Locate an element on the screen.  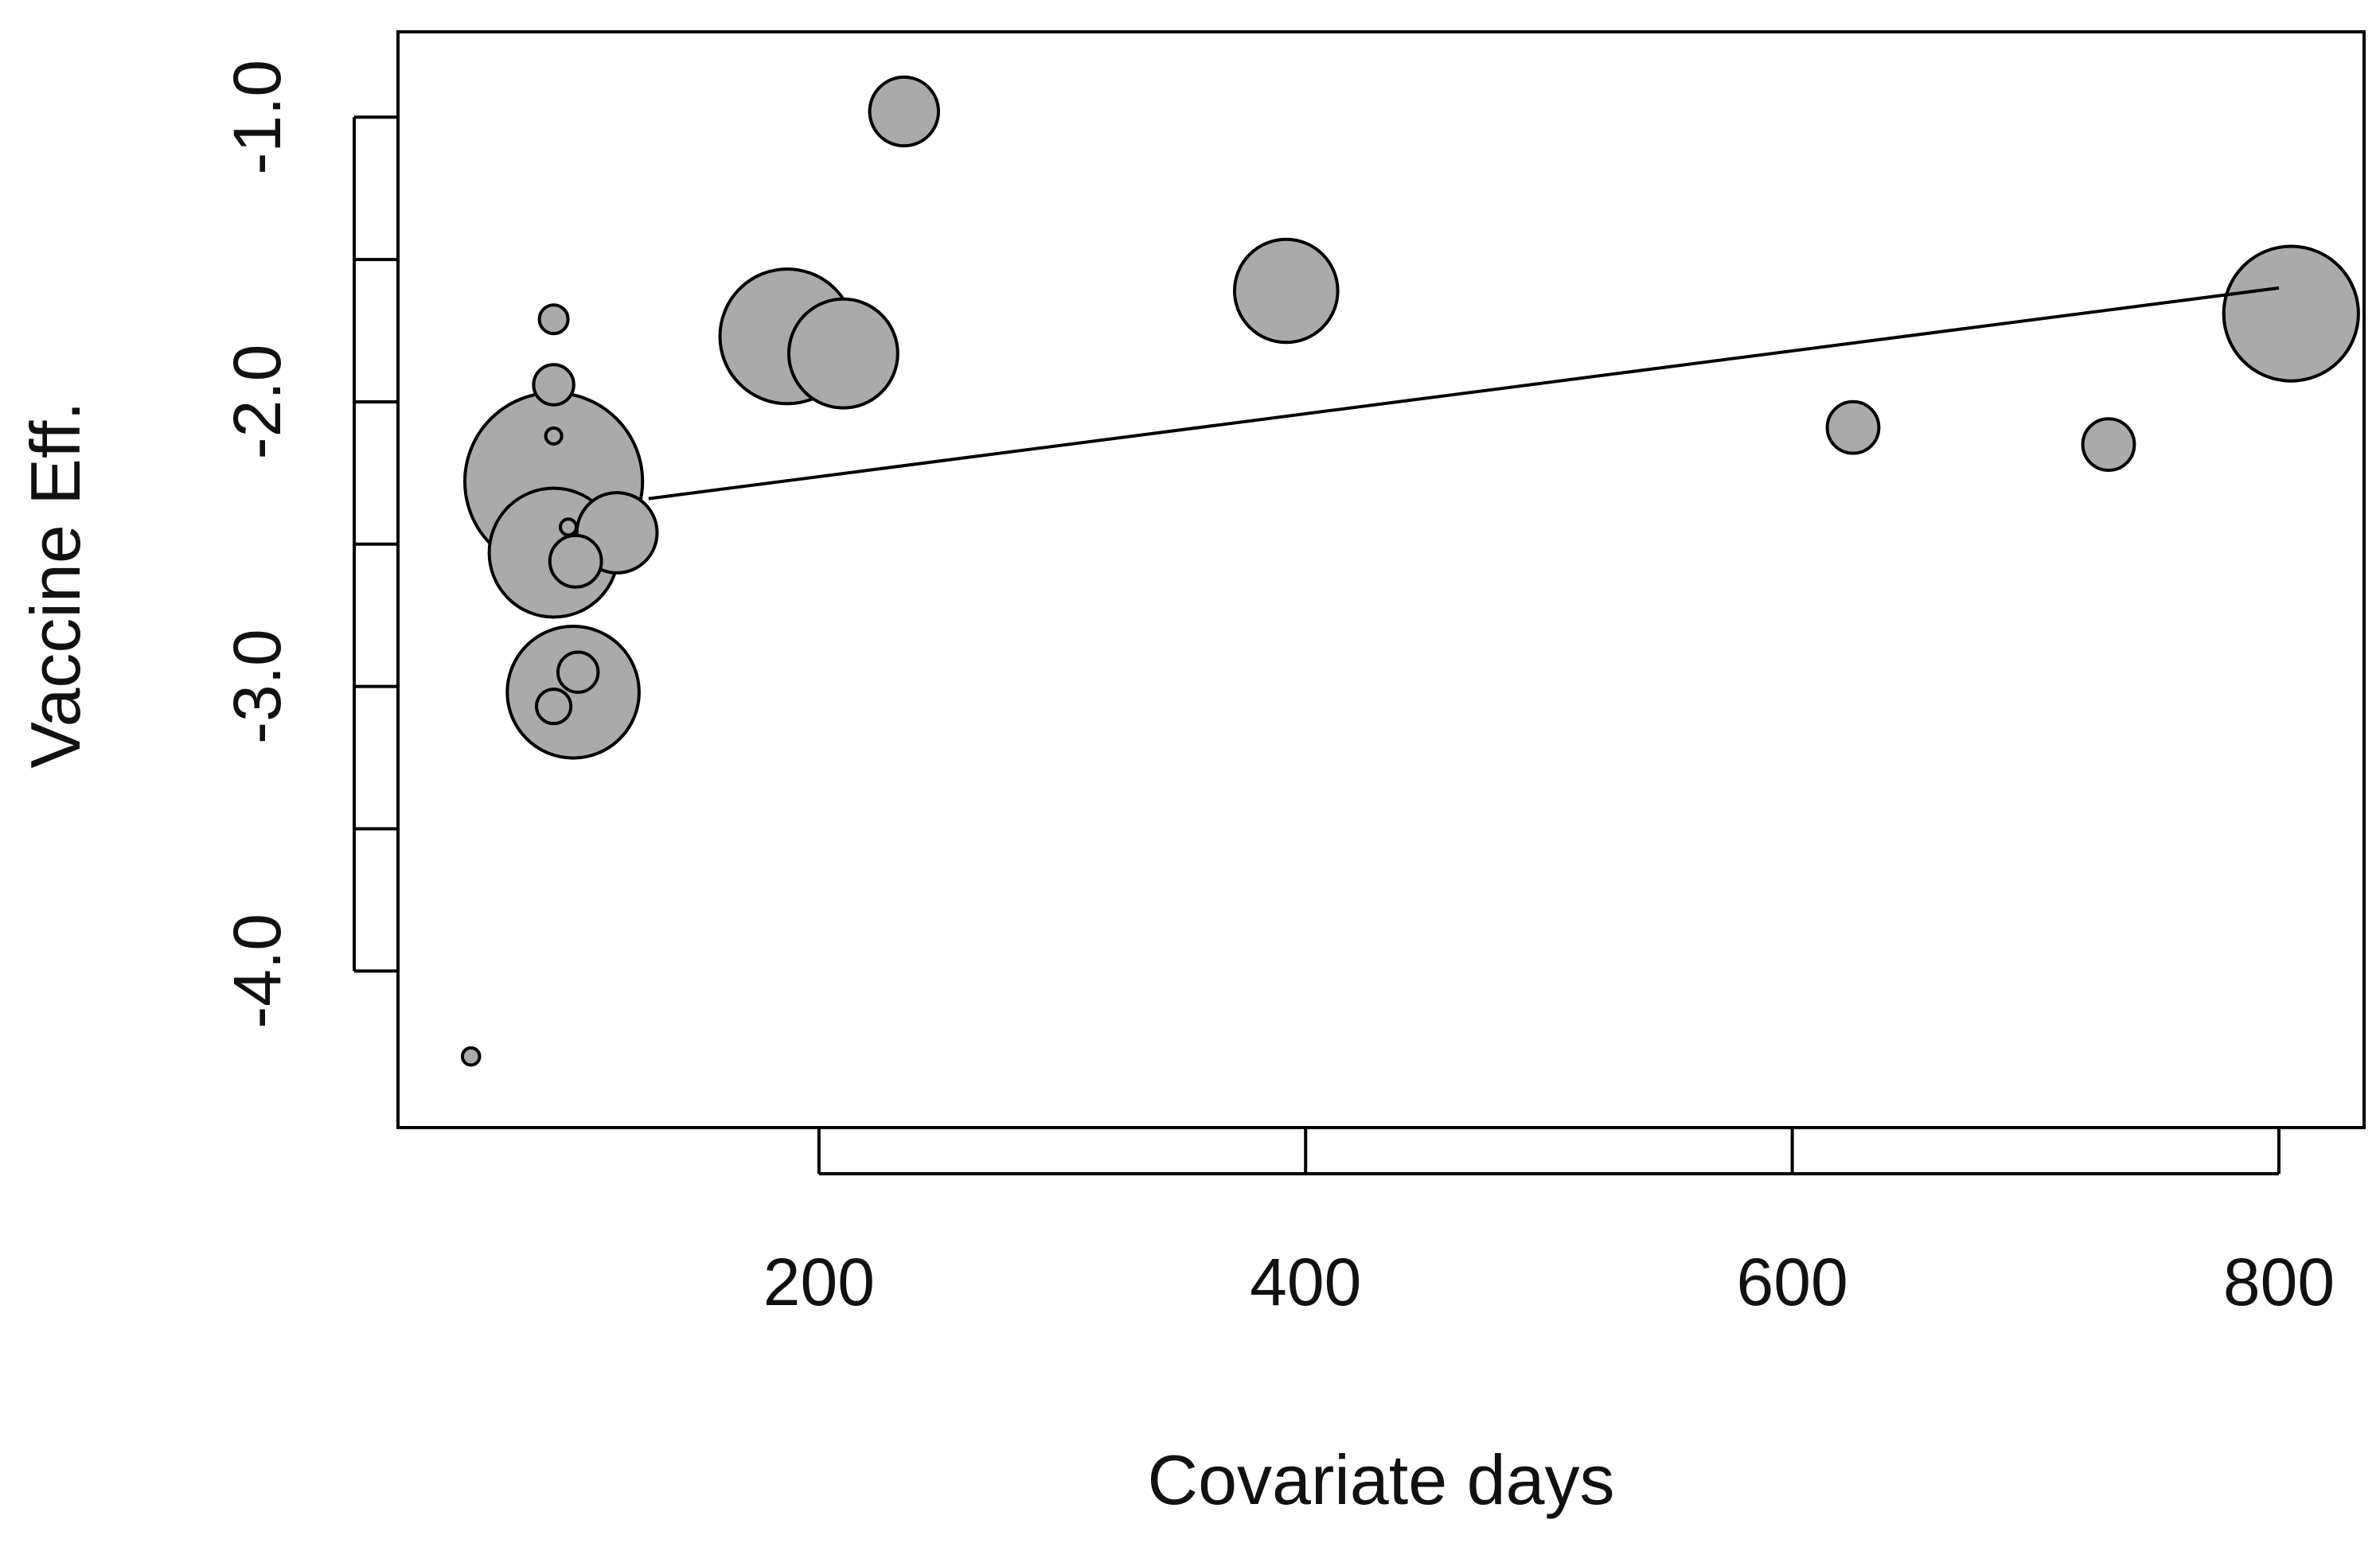
y-tick-label: -3.0 is located at coordinates (257, 686).